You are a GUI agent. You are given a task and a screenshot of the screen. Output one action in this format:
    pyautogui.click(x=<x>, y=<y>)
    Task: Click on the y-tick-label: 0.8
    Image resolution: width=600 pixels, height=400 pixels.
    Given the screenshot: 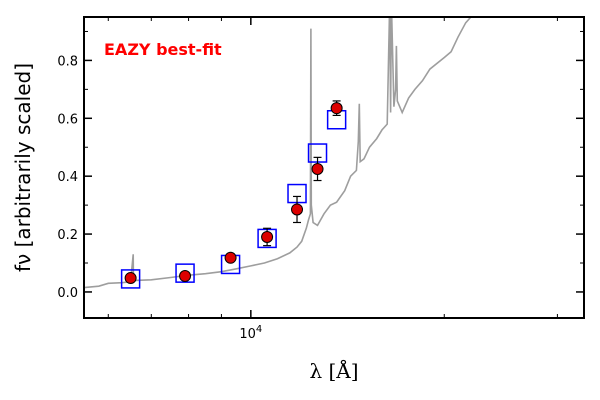 What is the action you would take?
    pyautogui.click(x=67, y=61)
    